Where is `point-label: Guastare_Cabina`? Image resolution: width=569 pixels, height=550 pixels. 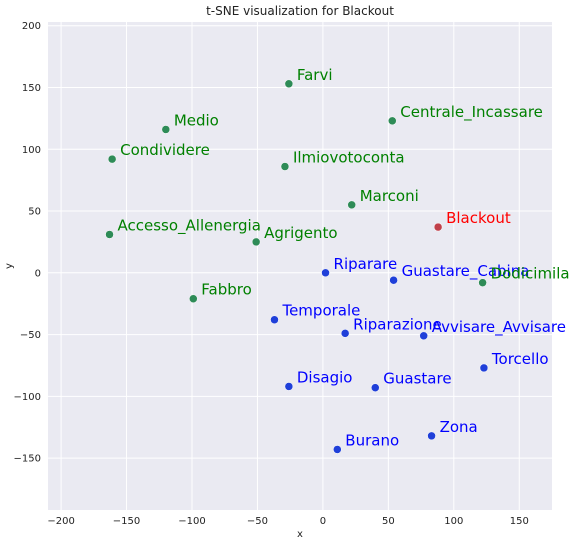
point-label: Guastare_Cabina is located at coordinates (466, 271).